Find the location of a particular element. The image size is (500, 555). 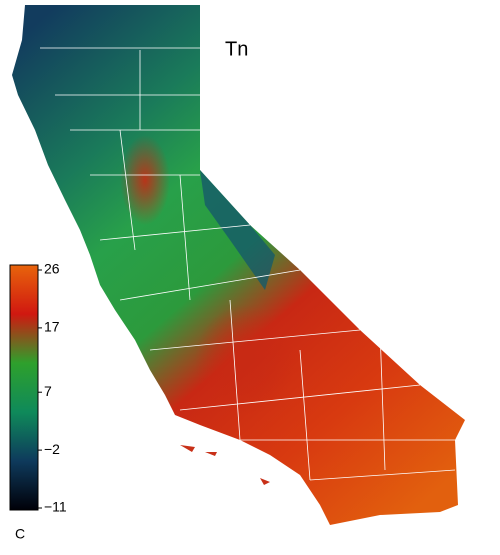

channel-islands is located at coordinates (225, 465).